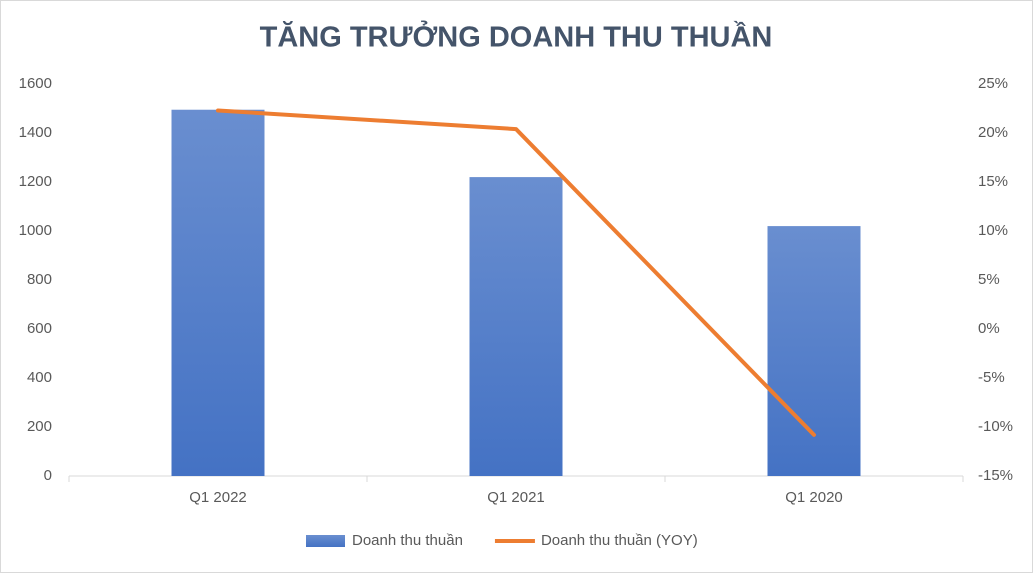 The width and height of the screenshot is (1033, 573). What do you see at coordinates (35, 83) in the screenshot?
I see `y-tick-label: 1600` at bounding box center [35, 83].